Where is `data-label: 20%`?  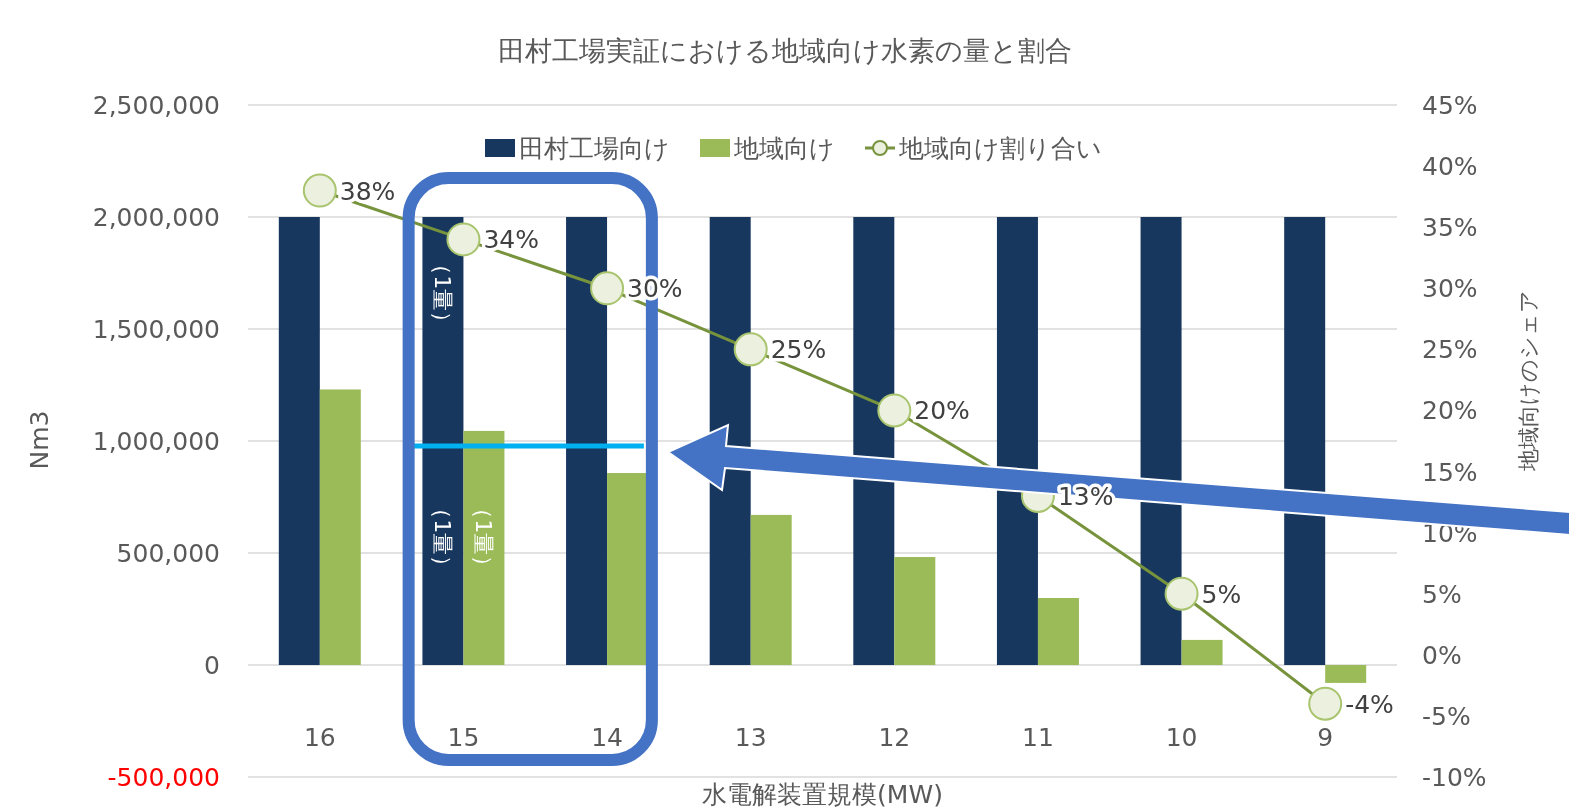
data-label: 20% is located at coordinates (942, 411).